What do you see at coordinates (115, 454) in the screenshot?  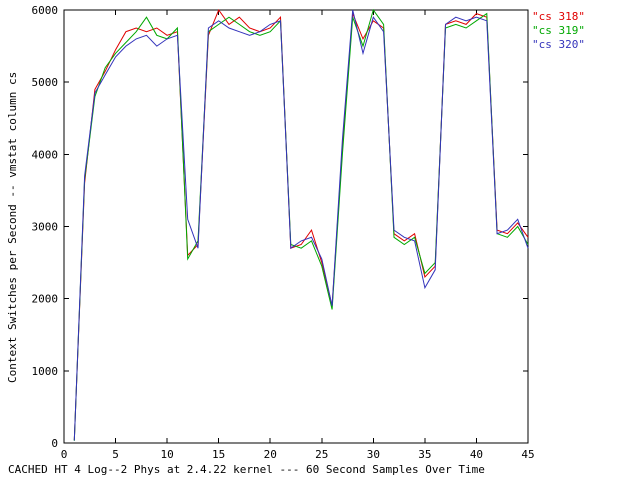 I see `x-tick-label: 5` at bounding box center [115, 454].